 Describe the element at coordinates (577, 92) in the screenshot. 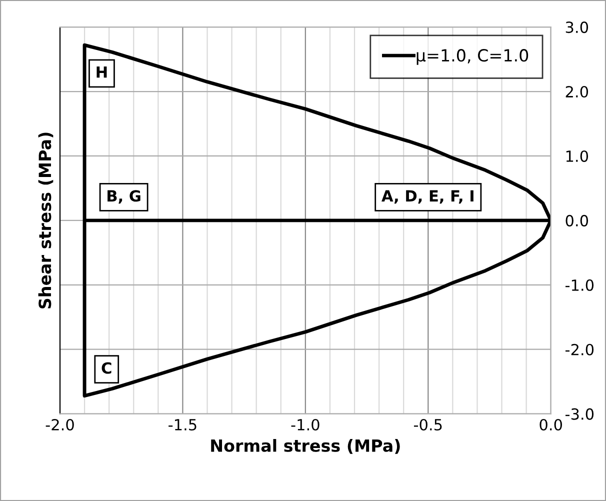

I see `y-tick-label: 2.0` at that location.